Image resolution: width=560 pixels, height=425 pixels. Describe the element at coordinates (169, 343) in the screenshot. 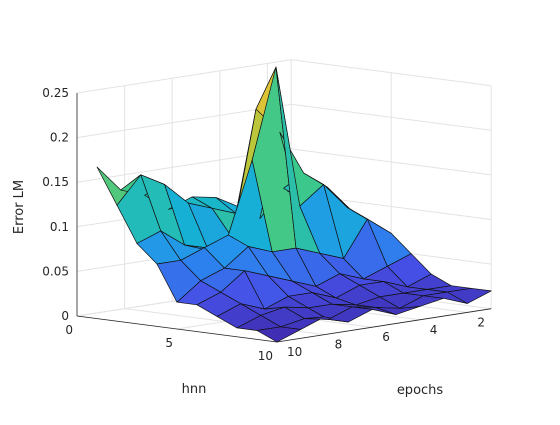

I see `x-tick-label: 5` at that location.